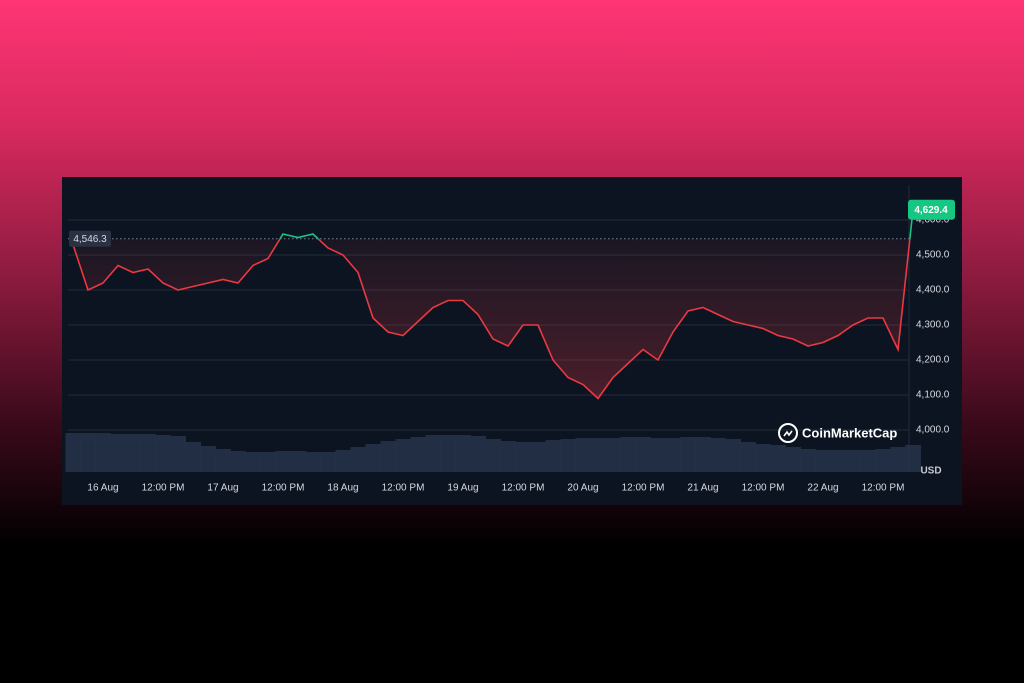  What do you see at coordinates (933, 395) in the screenshot?
I see `y-tick-label: 4,100.0` at bounding box center [933, 395].